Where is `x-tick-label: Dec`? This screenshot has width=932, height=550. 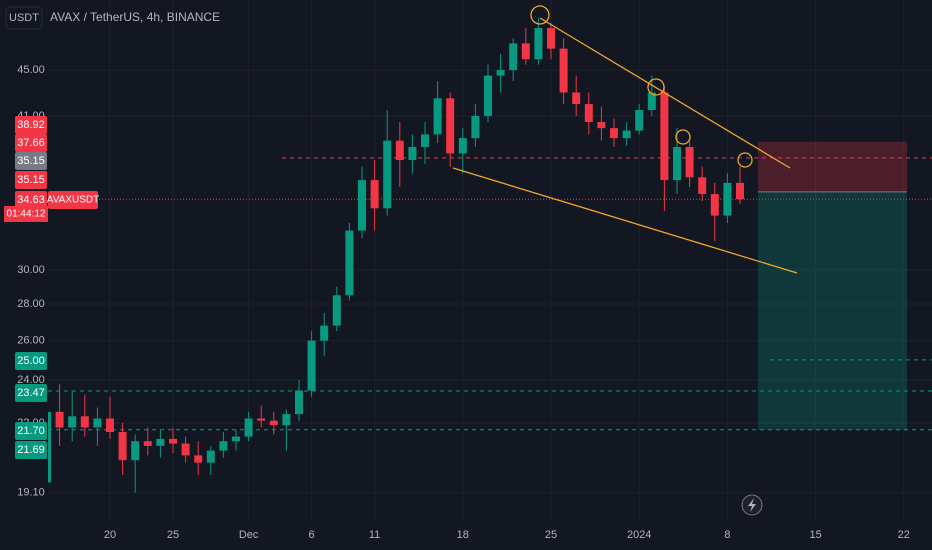 x-tick-label: Dec is located at coordinates (249, 535).